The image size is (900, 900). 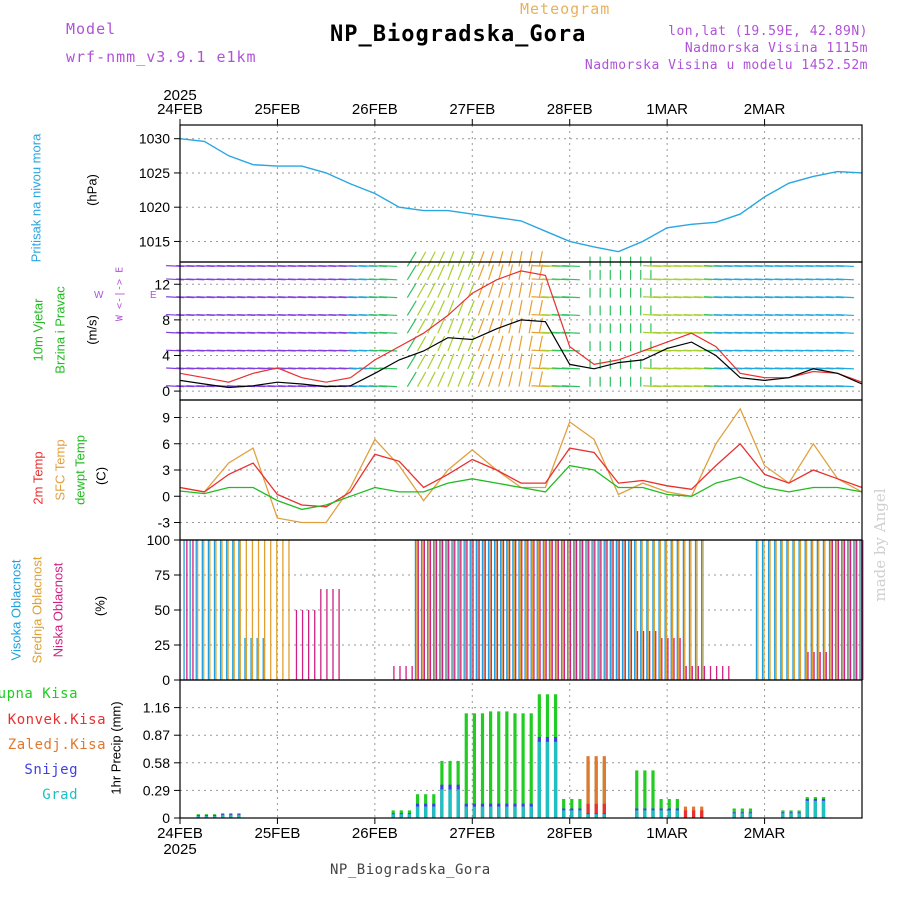 What do you see at coordinates (765, 833) in the screenshot?
I see `x-tick-label-bottom: 2MAR` at bounding box center [765, 833].